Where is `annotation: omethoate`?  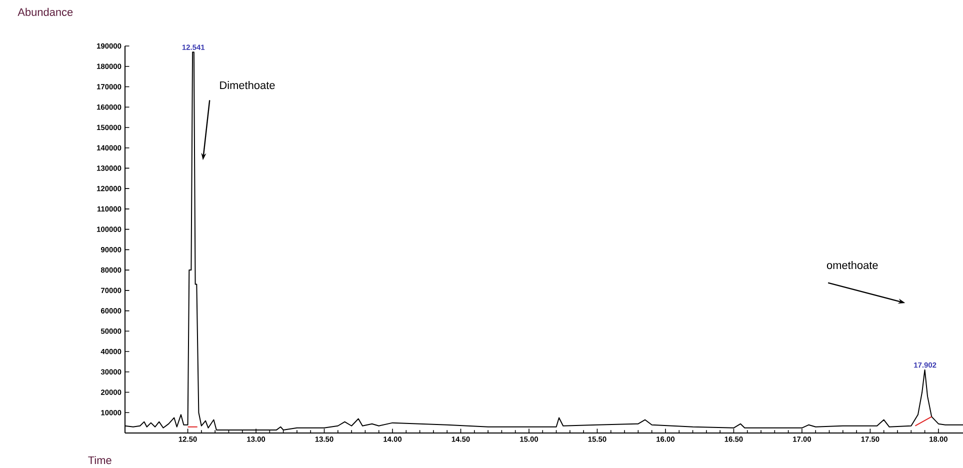
annotation: omethoate is located at coordinates (852, 265).